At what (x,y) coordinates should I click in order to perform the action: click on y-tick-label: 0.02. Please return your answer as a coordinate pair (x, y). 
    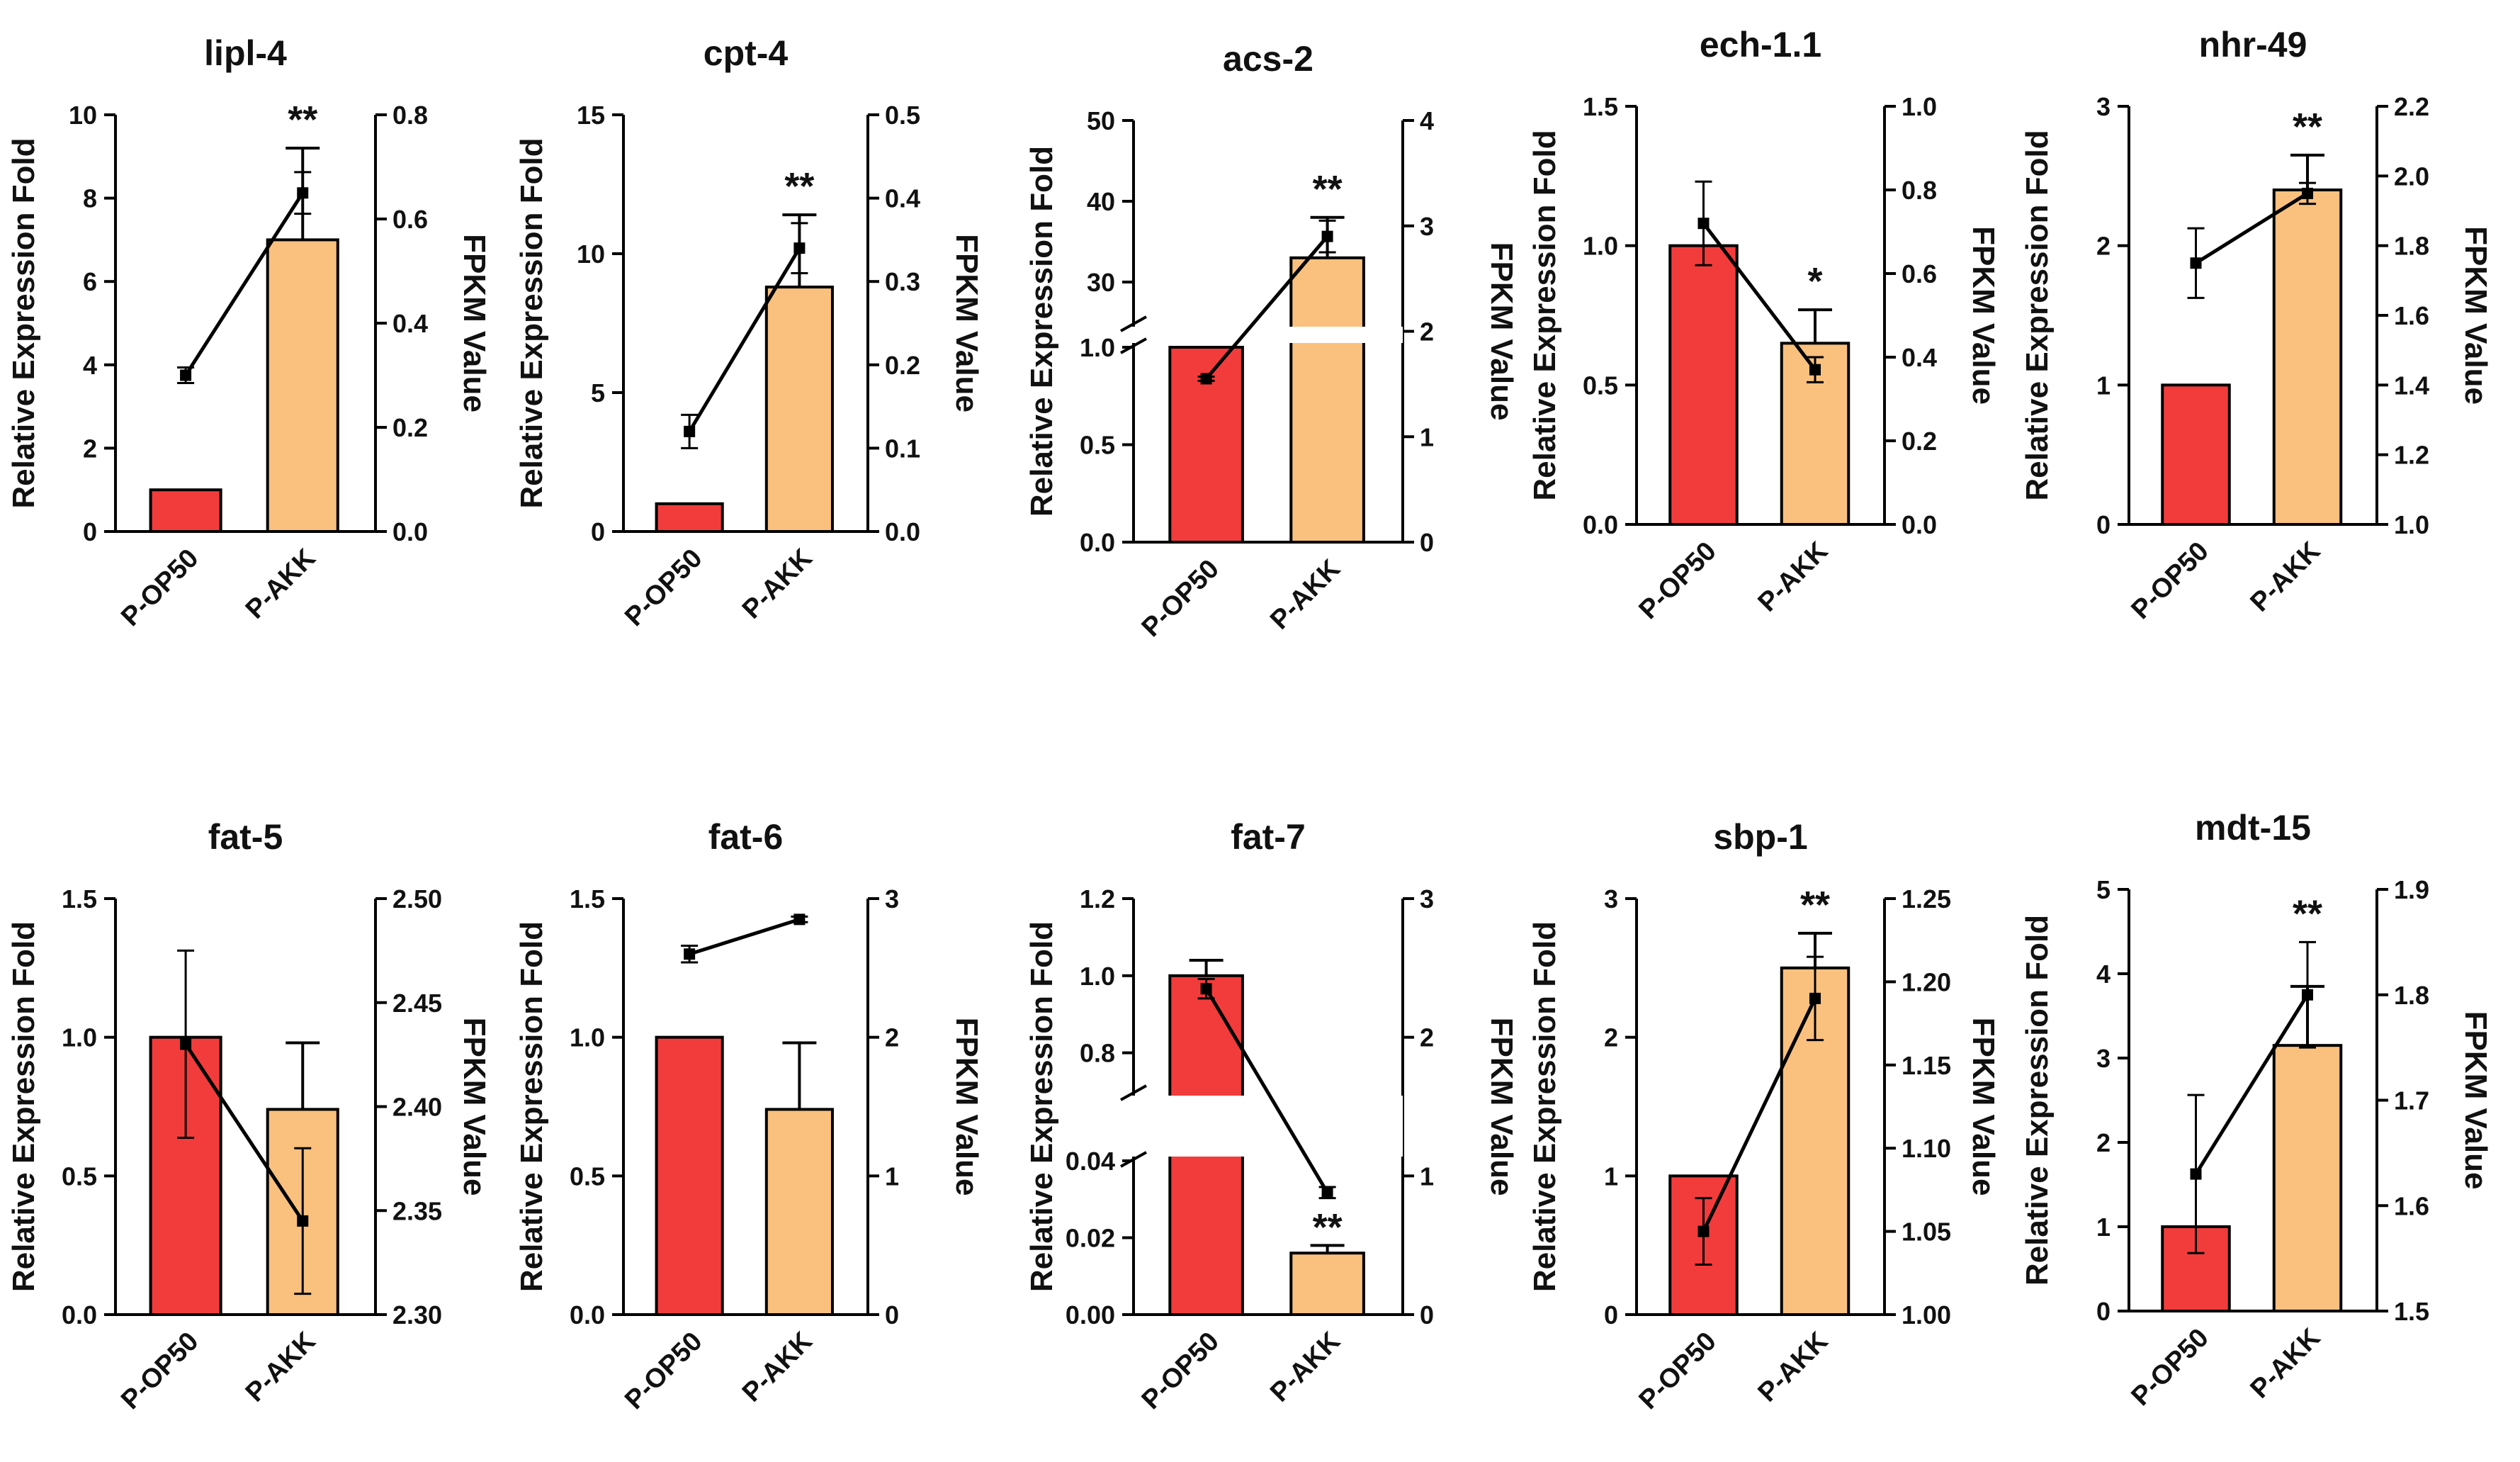
    Looking at the image, I should click on (1090, 1238).